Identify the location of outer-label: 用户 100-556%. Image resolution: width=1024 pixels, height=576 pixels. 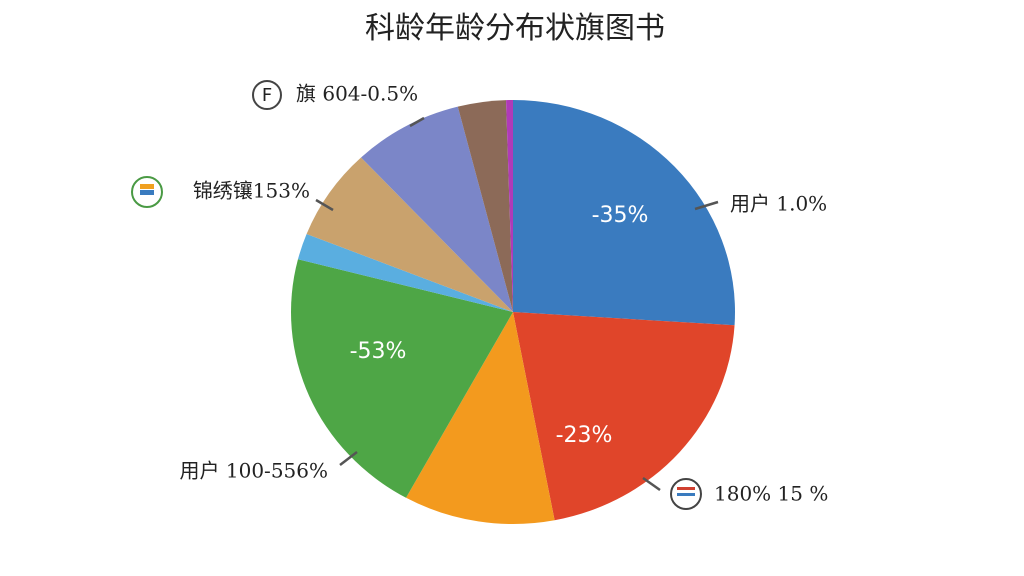
(254, 471).